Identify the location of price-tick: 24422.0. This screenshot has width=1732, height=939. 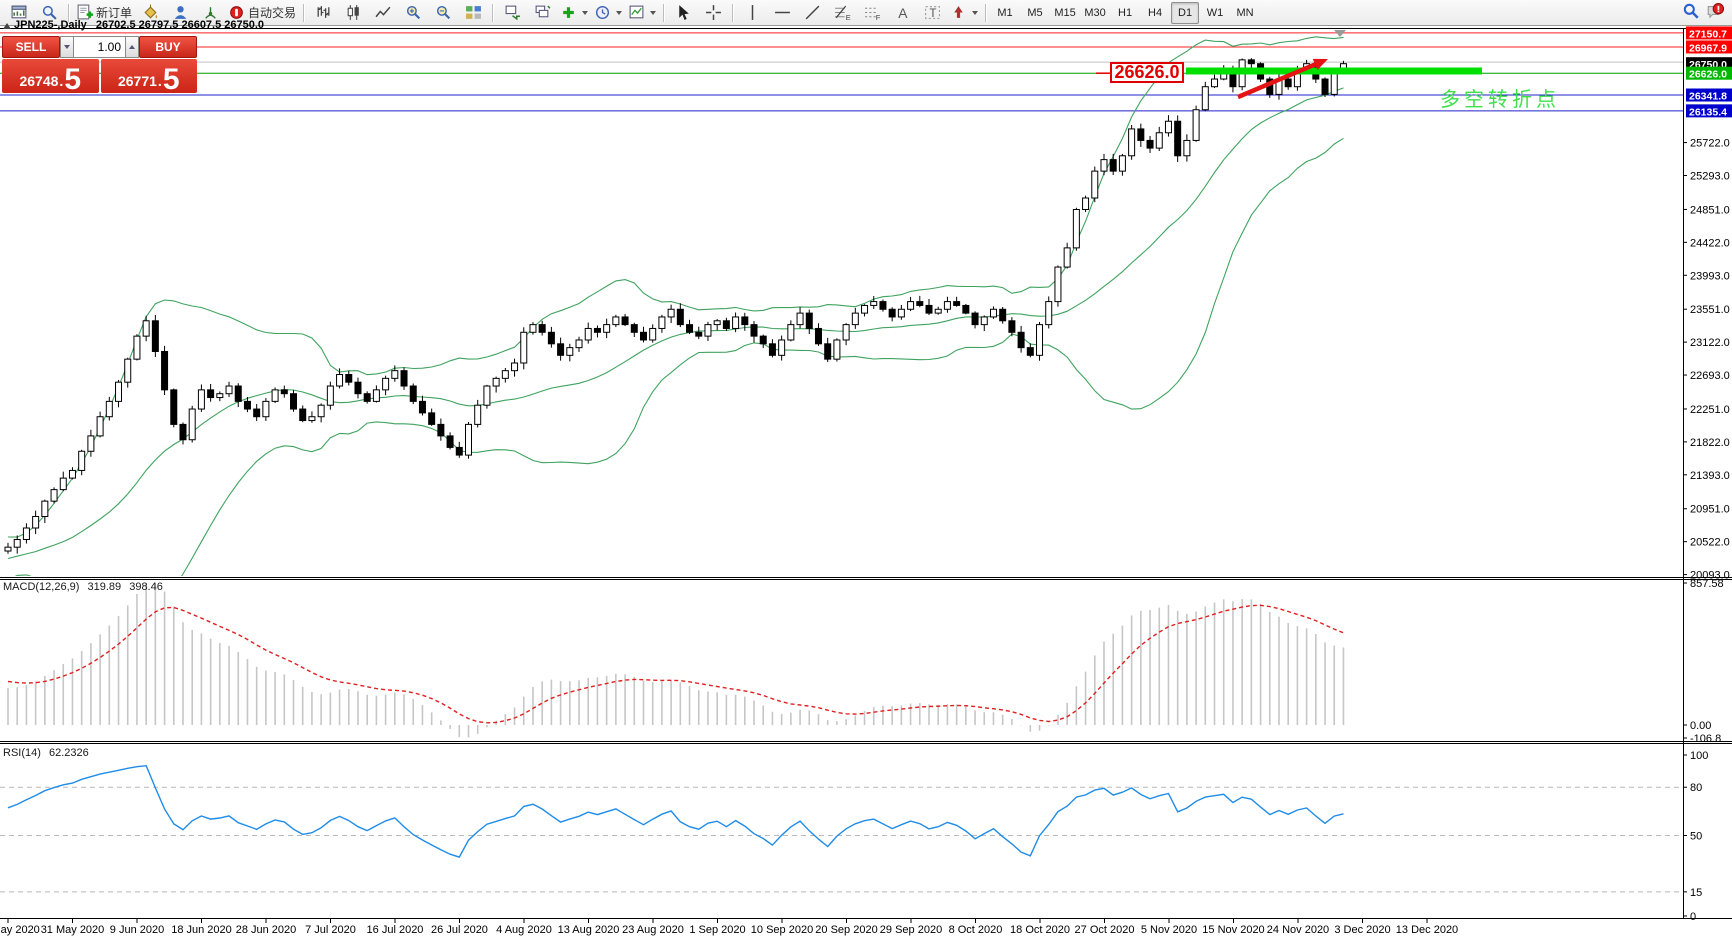
(1710, 243).